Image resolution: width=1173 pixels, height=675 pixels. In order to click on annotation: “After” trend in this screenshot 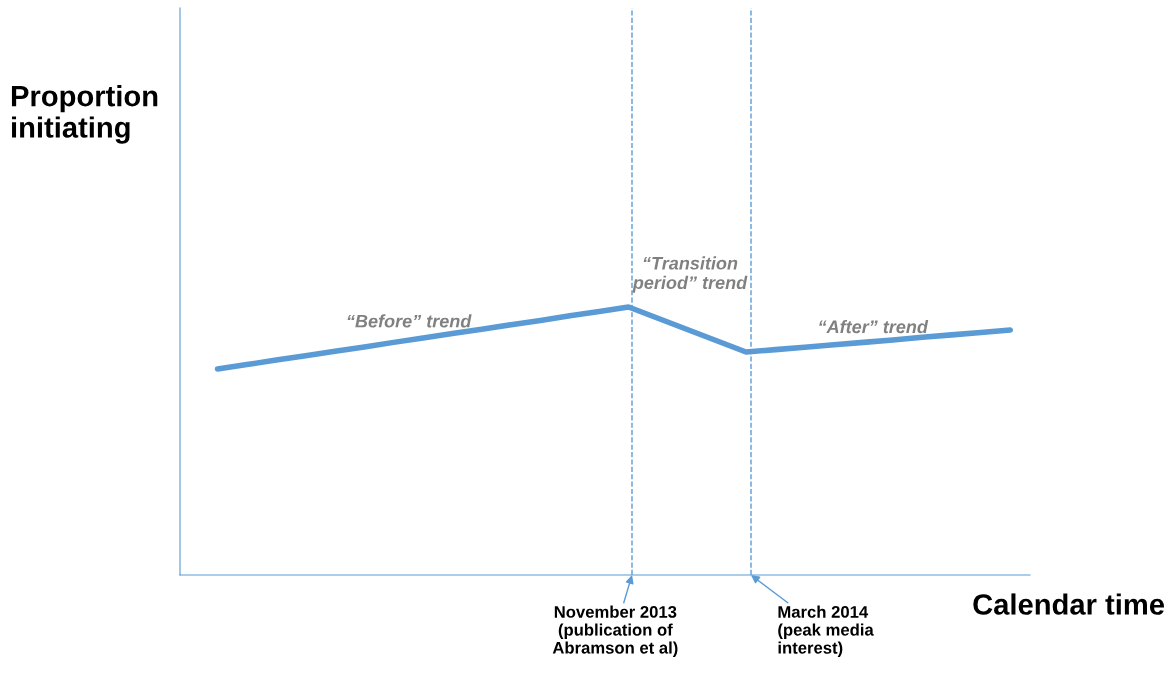, I will do `click(874, 326)`.